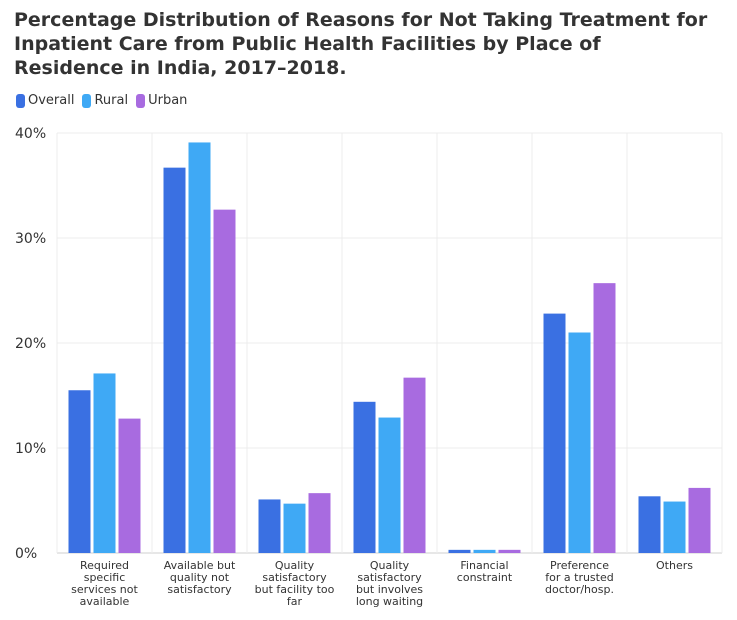 The height and width of the screenshot is (620, 737). I want to click on y-tick-label: 10%, so click(30, 449).